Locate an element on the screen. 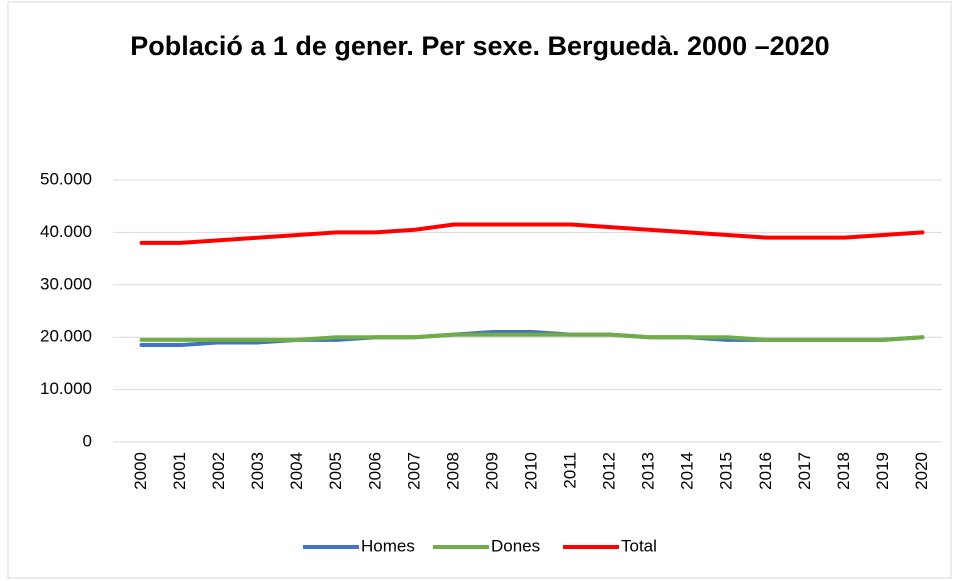  x-tick-label: 2018 is located at coordinates (843, 471).